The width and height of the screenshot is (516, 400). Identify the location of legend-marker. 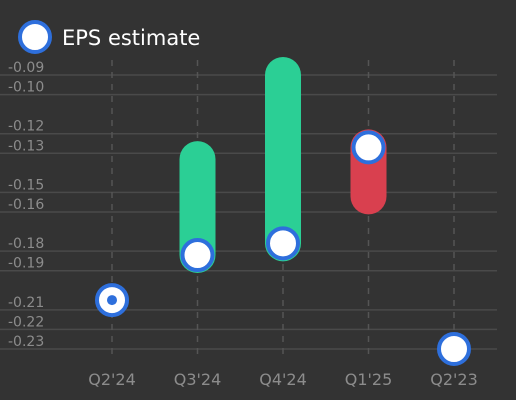
(35, 37).